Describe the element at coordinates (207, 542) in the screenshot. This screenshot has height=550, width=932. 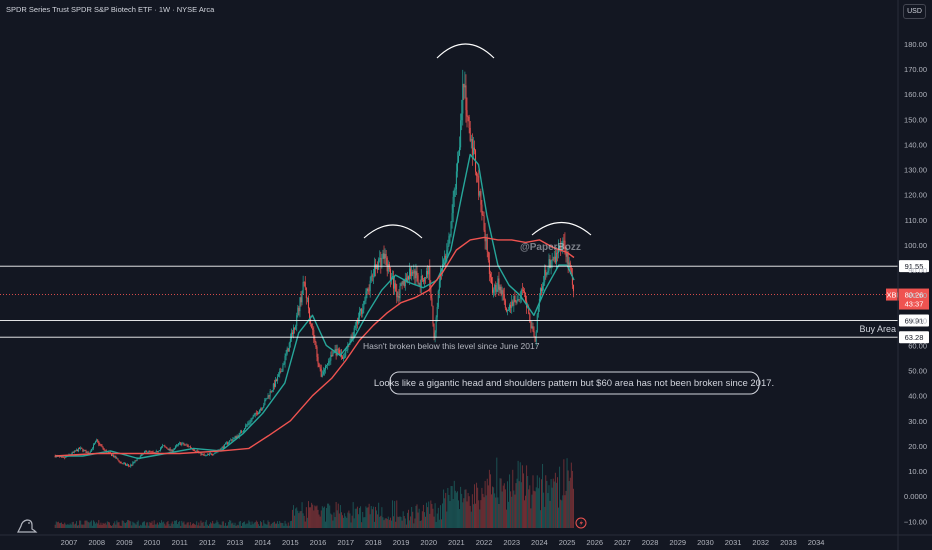
I see `x-tick-label: 2012` at that location.